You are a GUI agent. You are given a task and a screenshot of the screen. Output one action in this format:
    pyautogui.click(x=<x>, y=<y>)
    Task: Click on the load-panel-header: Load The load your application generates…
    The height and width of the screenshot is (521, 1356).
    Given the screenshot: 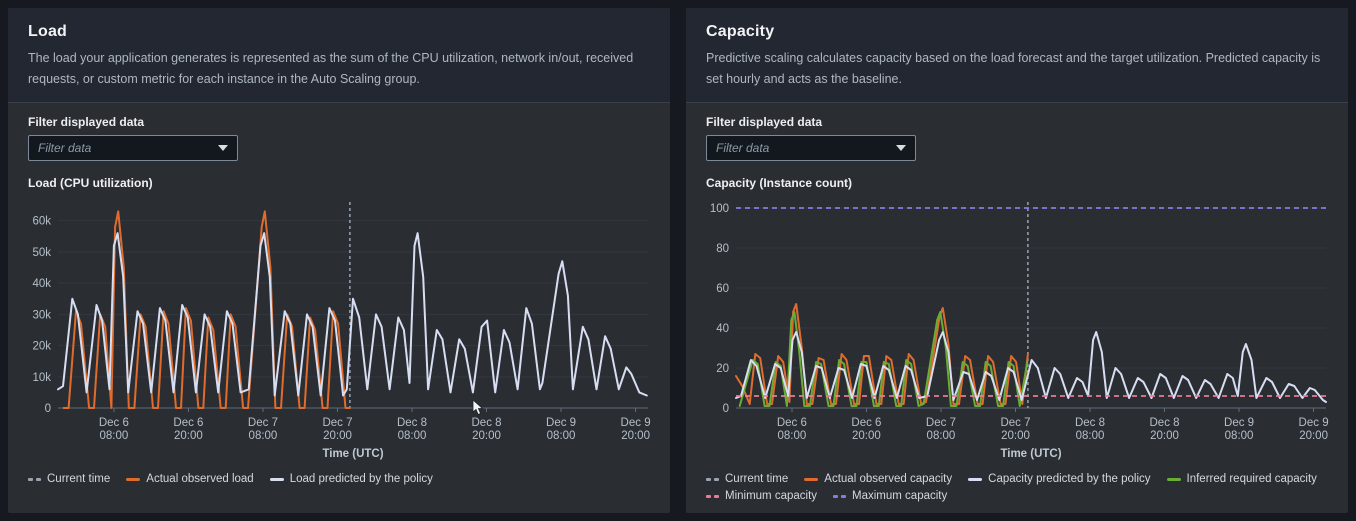 What is the action you would take?
    pyautogui.click(x=339, y=56)
    